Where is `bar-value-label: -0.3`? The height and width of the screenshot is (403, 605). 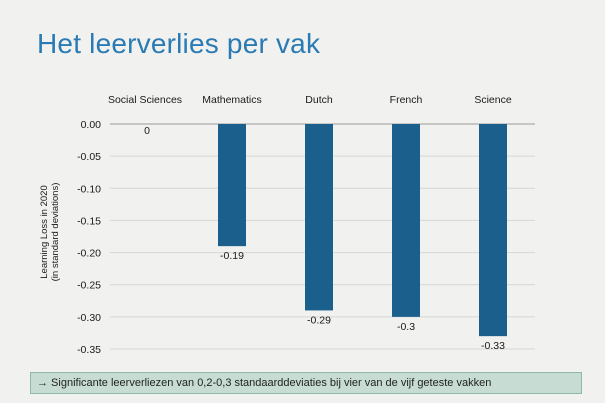 bar-value-label: -0.3 is located at coordinates (406, 327).